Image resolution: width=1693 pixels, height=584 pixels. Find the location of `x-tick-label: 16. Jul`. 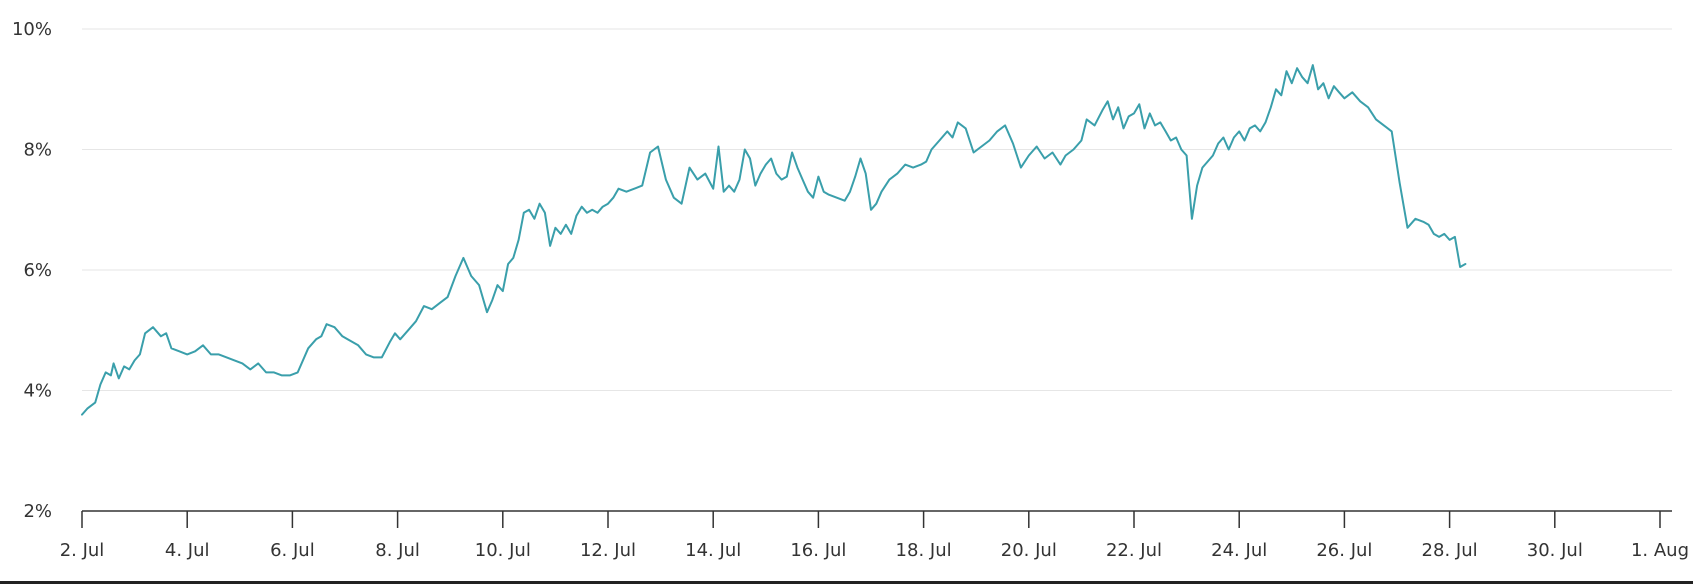

x-tick-label: 16. Jul is located at coordinates (818, 550).